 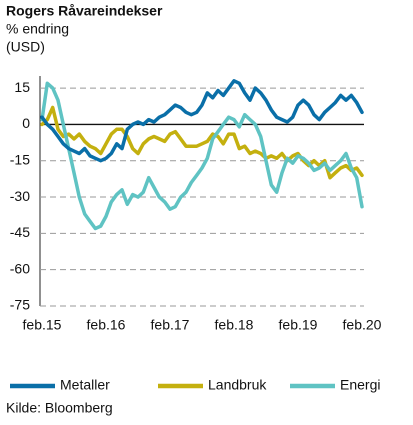 I want to click on y-tick-label: -15, so click(x=20, y=159).